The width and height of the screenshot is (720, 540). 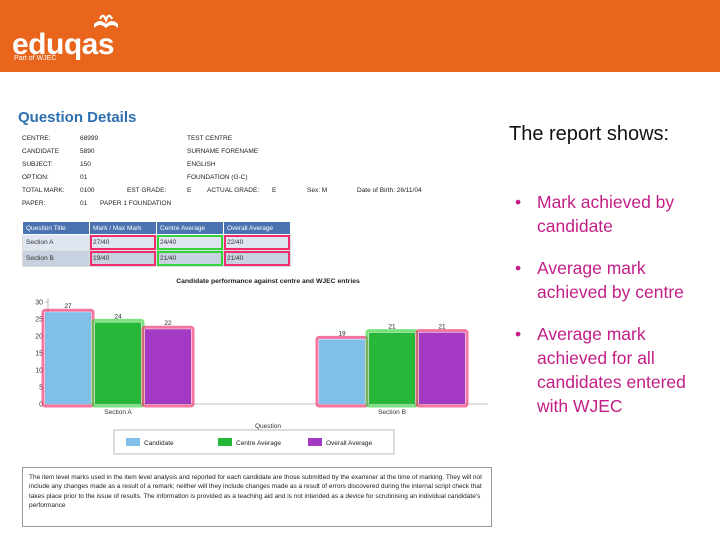 What do you see at coordinates (257, 242) in the screenshot?
I see `table-cell: 22/40` at bounding box center [257, 242].